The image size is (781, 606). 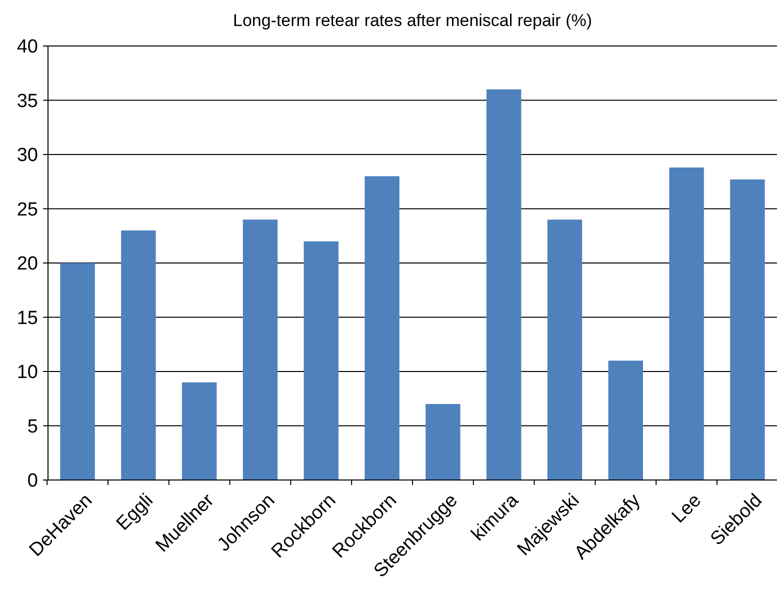 I want to click on y-tick-label: 40, so click(x=27, y=47).